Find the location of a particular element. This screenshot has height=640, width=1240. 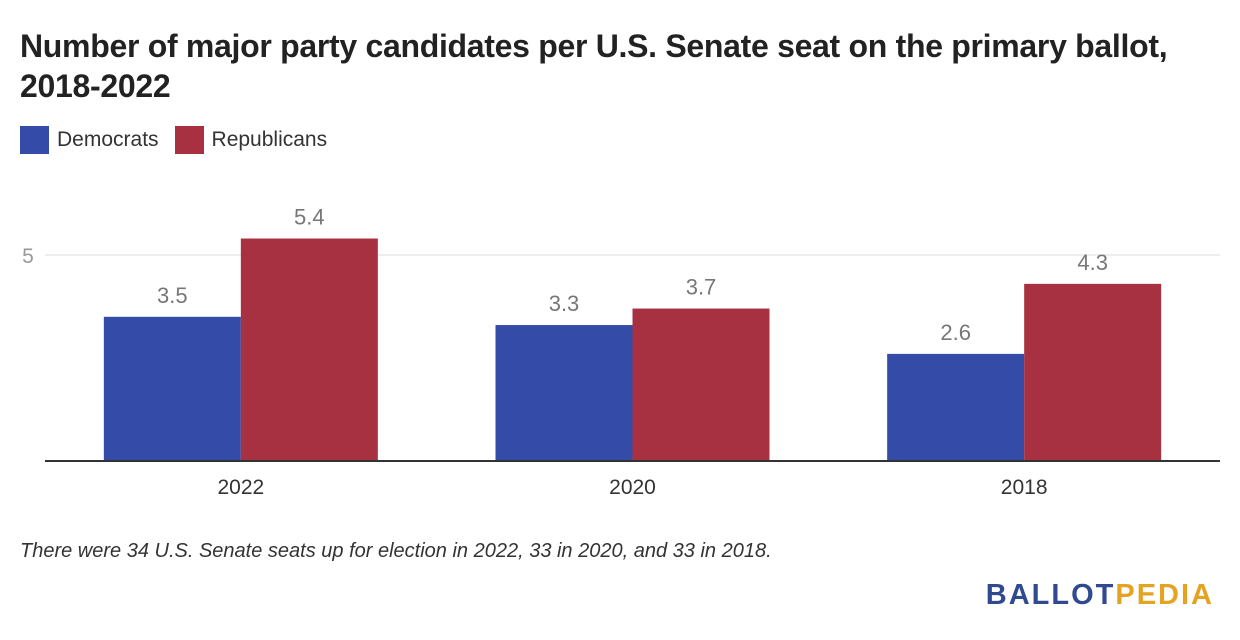

legend-item-republicans: Republicans is located at coordinates (251, 140).